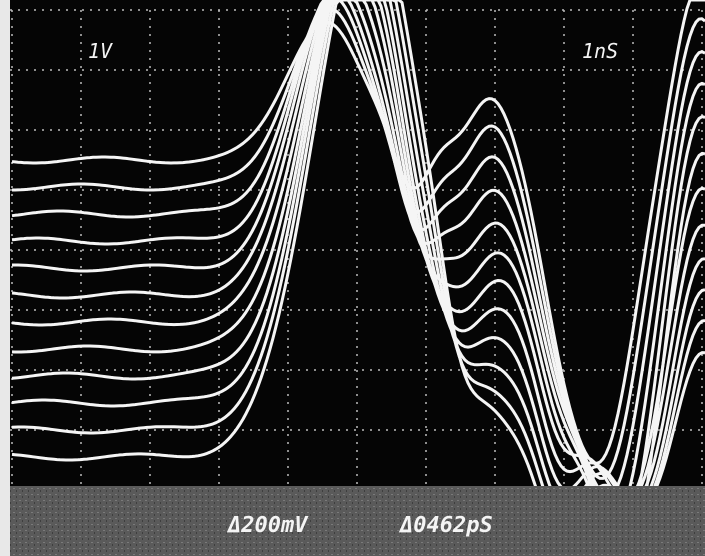 The height and width of the screenshot is (556, 705). What do you see at coordinates (600, 51) in the screenshot?
I see `time-per-div: 1nS` at bounding box center [600, 51].